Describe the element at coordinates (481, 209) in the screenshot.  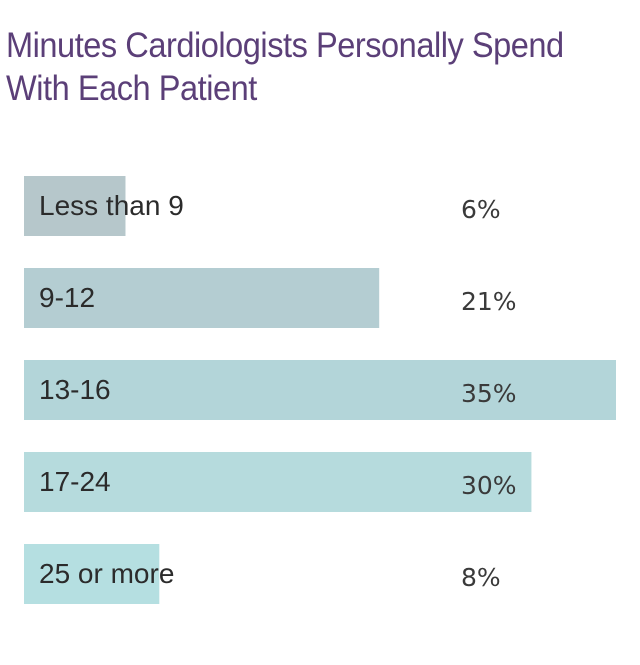
I see `value-label-1: 6%` at that location.